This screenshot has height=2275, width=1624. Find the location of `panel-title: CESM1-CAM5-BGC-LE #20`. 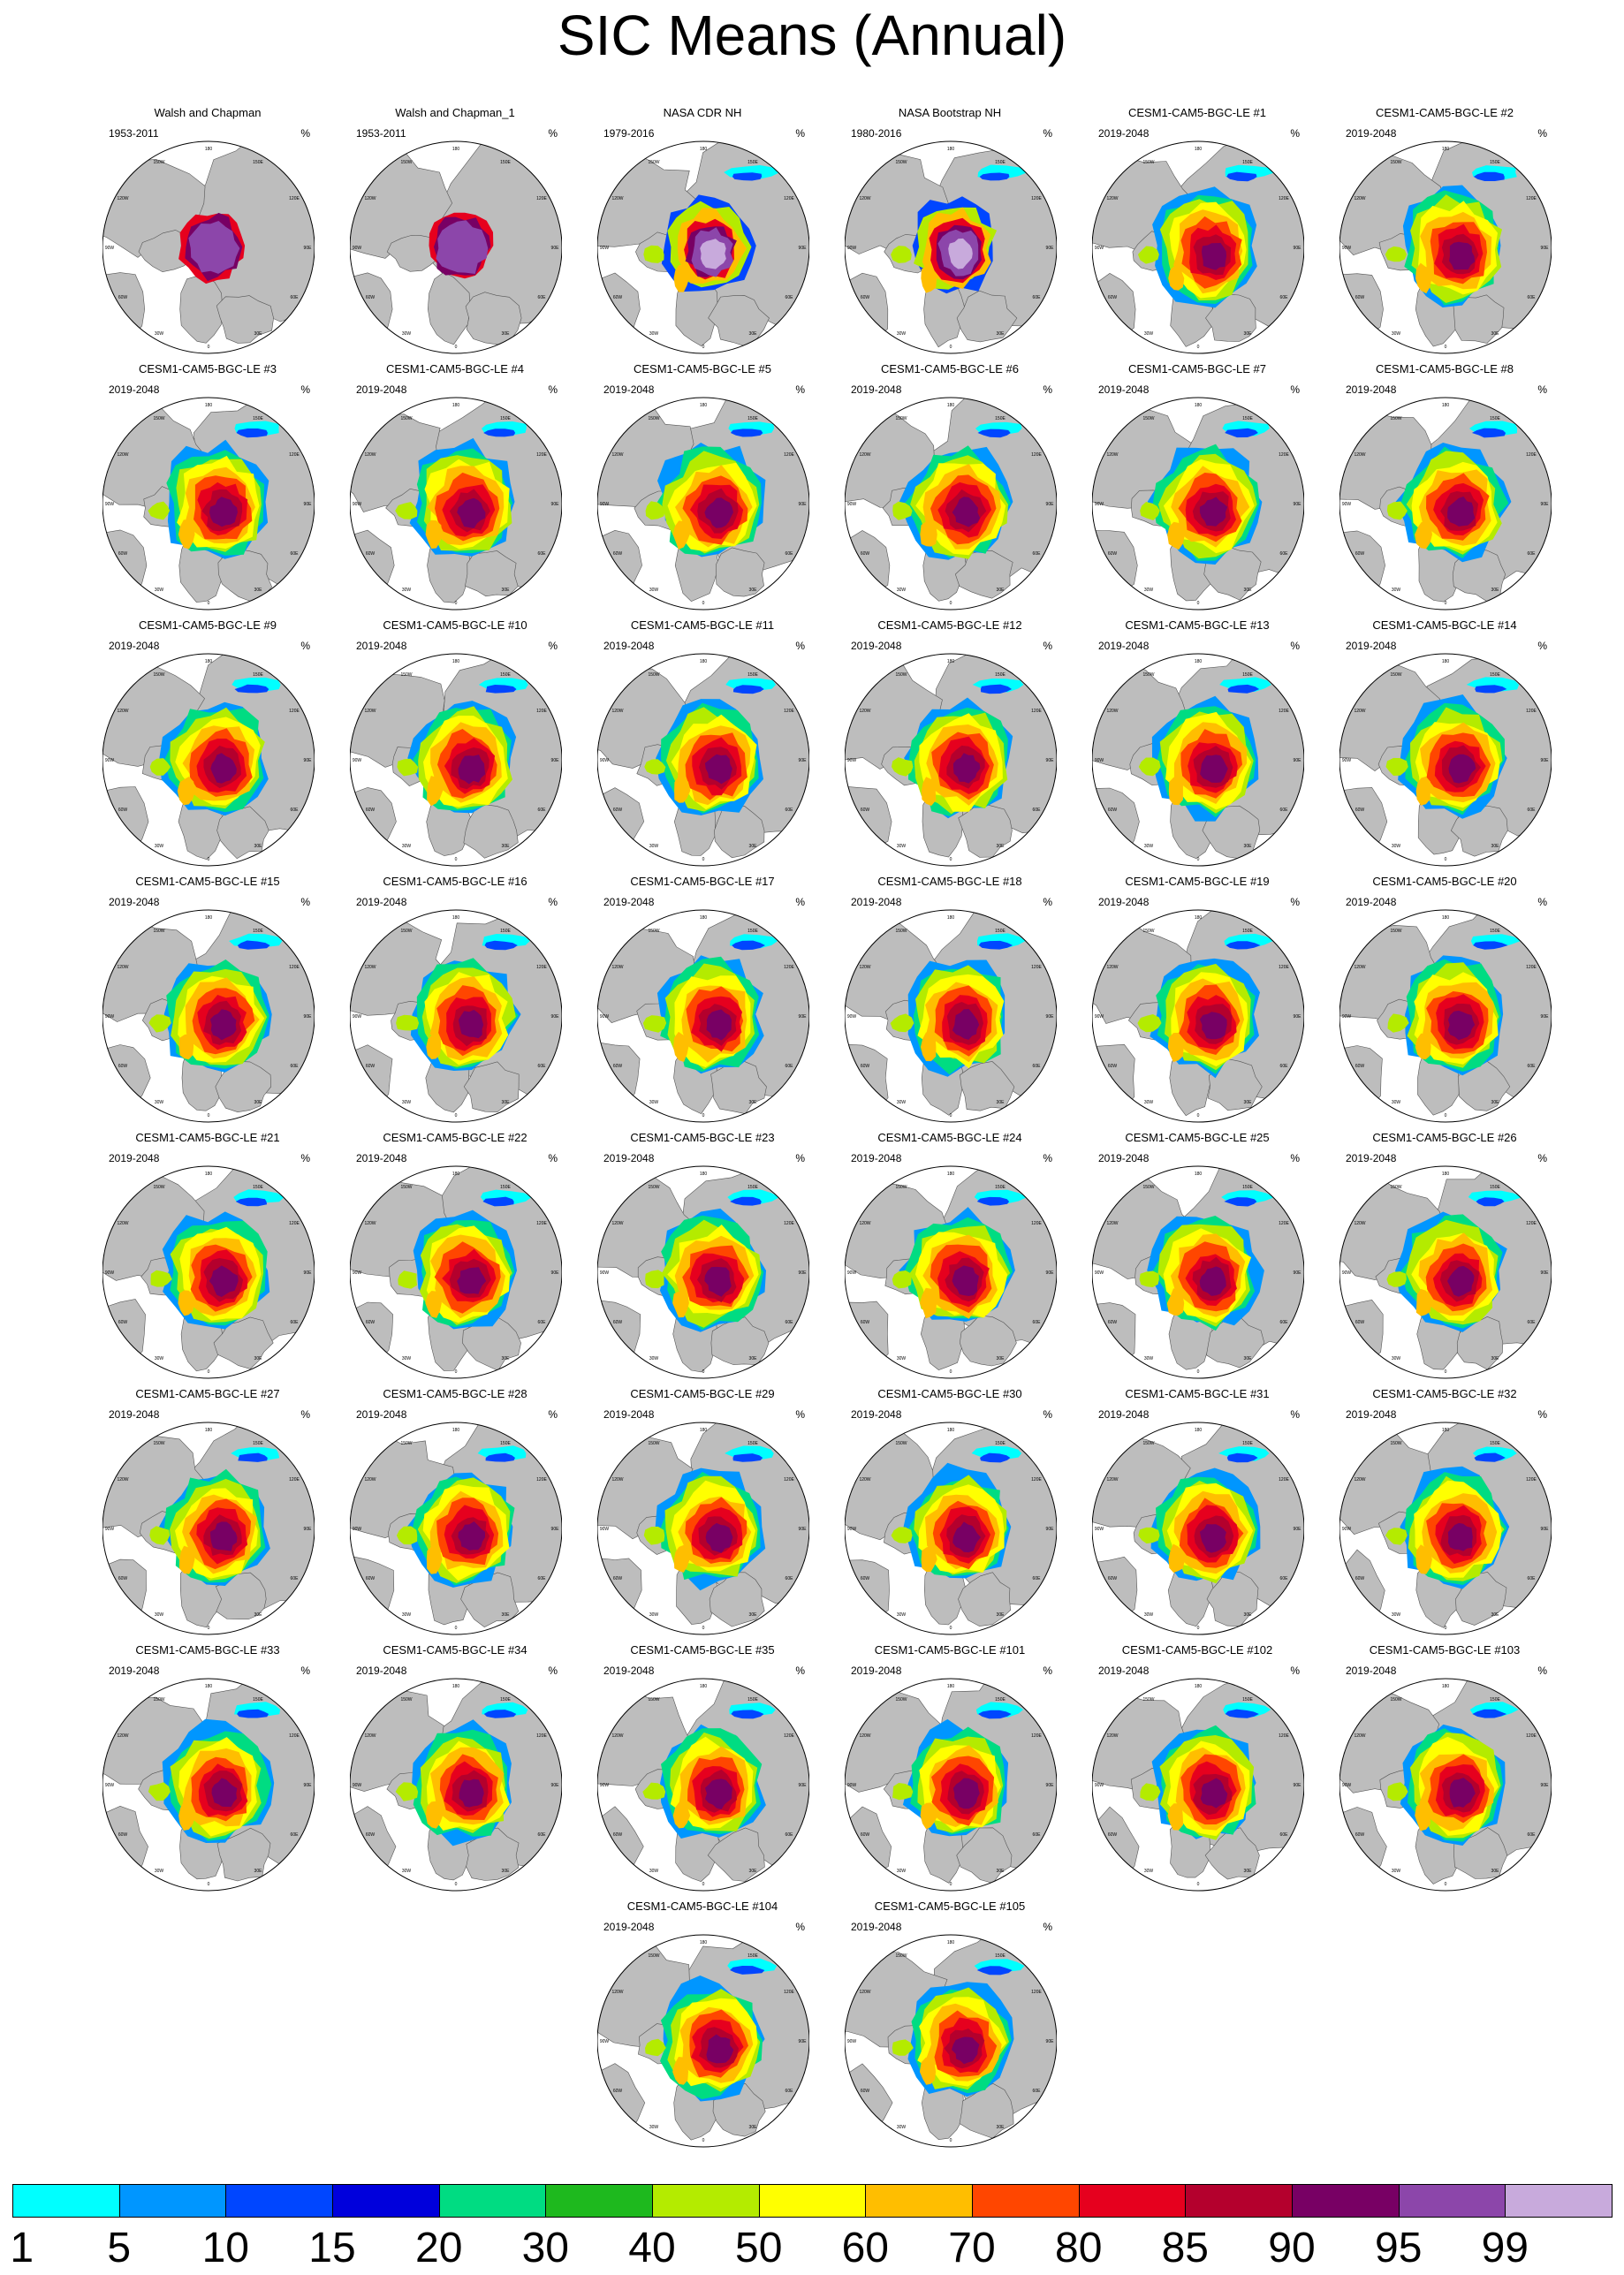

panel-title: CESM1-CAM5-BGC-LE #20 is located at coordinates (1444, 882).